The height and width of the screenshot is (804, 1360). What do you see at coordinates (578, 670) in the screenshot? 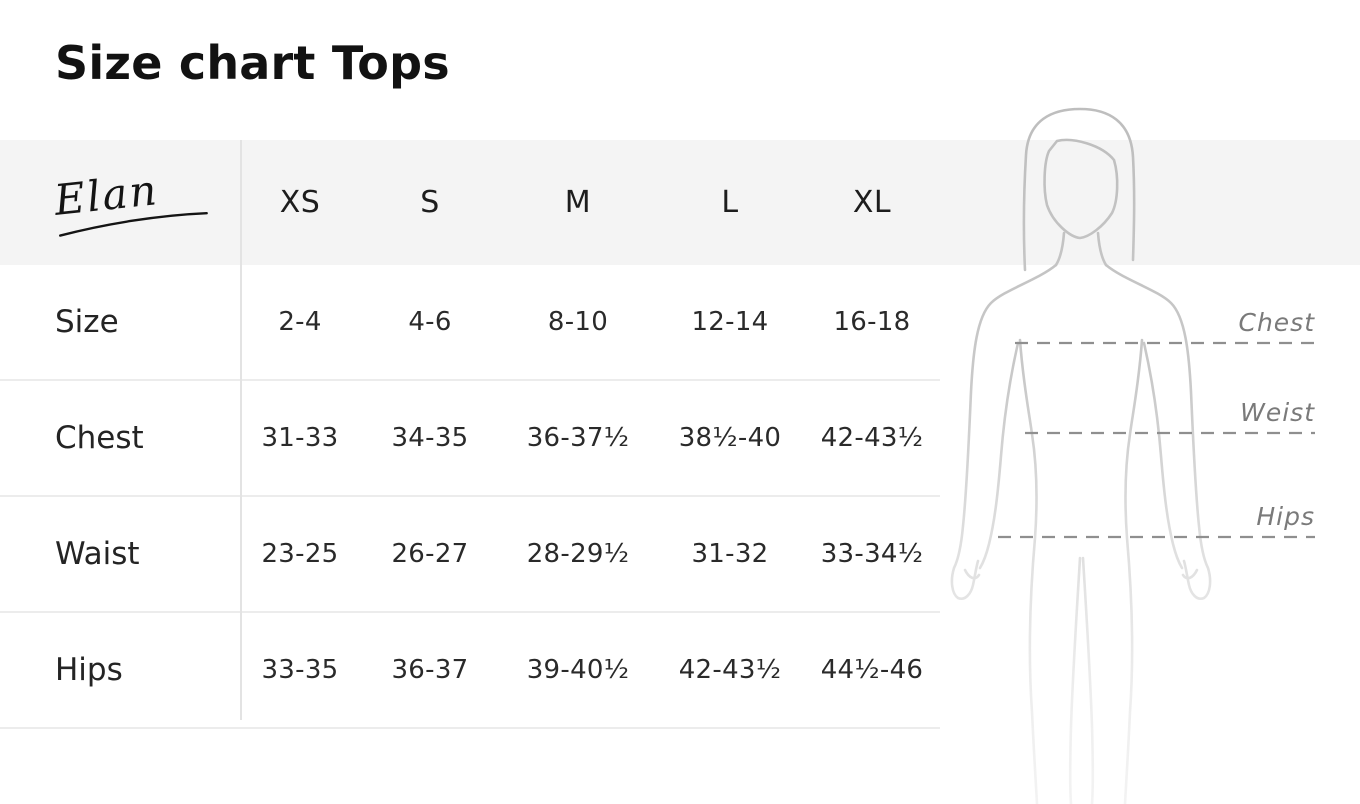
I see `hips-m: 39-40½` at bounding box center [578, 670].